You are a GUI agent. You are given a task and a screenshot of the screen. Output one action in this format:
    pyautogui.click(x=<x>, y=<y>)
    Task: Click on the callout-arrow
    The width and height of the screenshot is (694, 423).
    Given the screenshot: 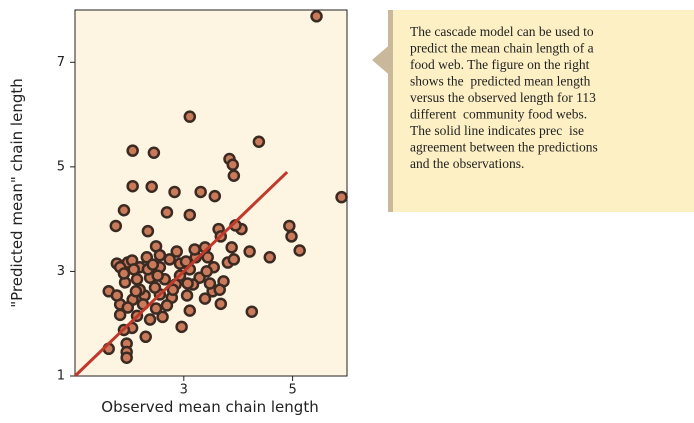 What is the action you would take?
    pyautogui.click(x=382, y=60)
    